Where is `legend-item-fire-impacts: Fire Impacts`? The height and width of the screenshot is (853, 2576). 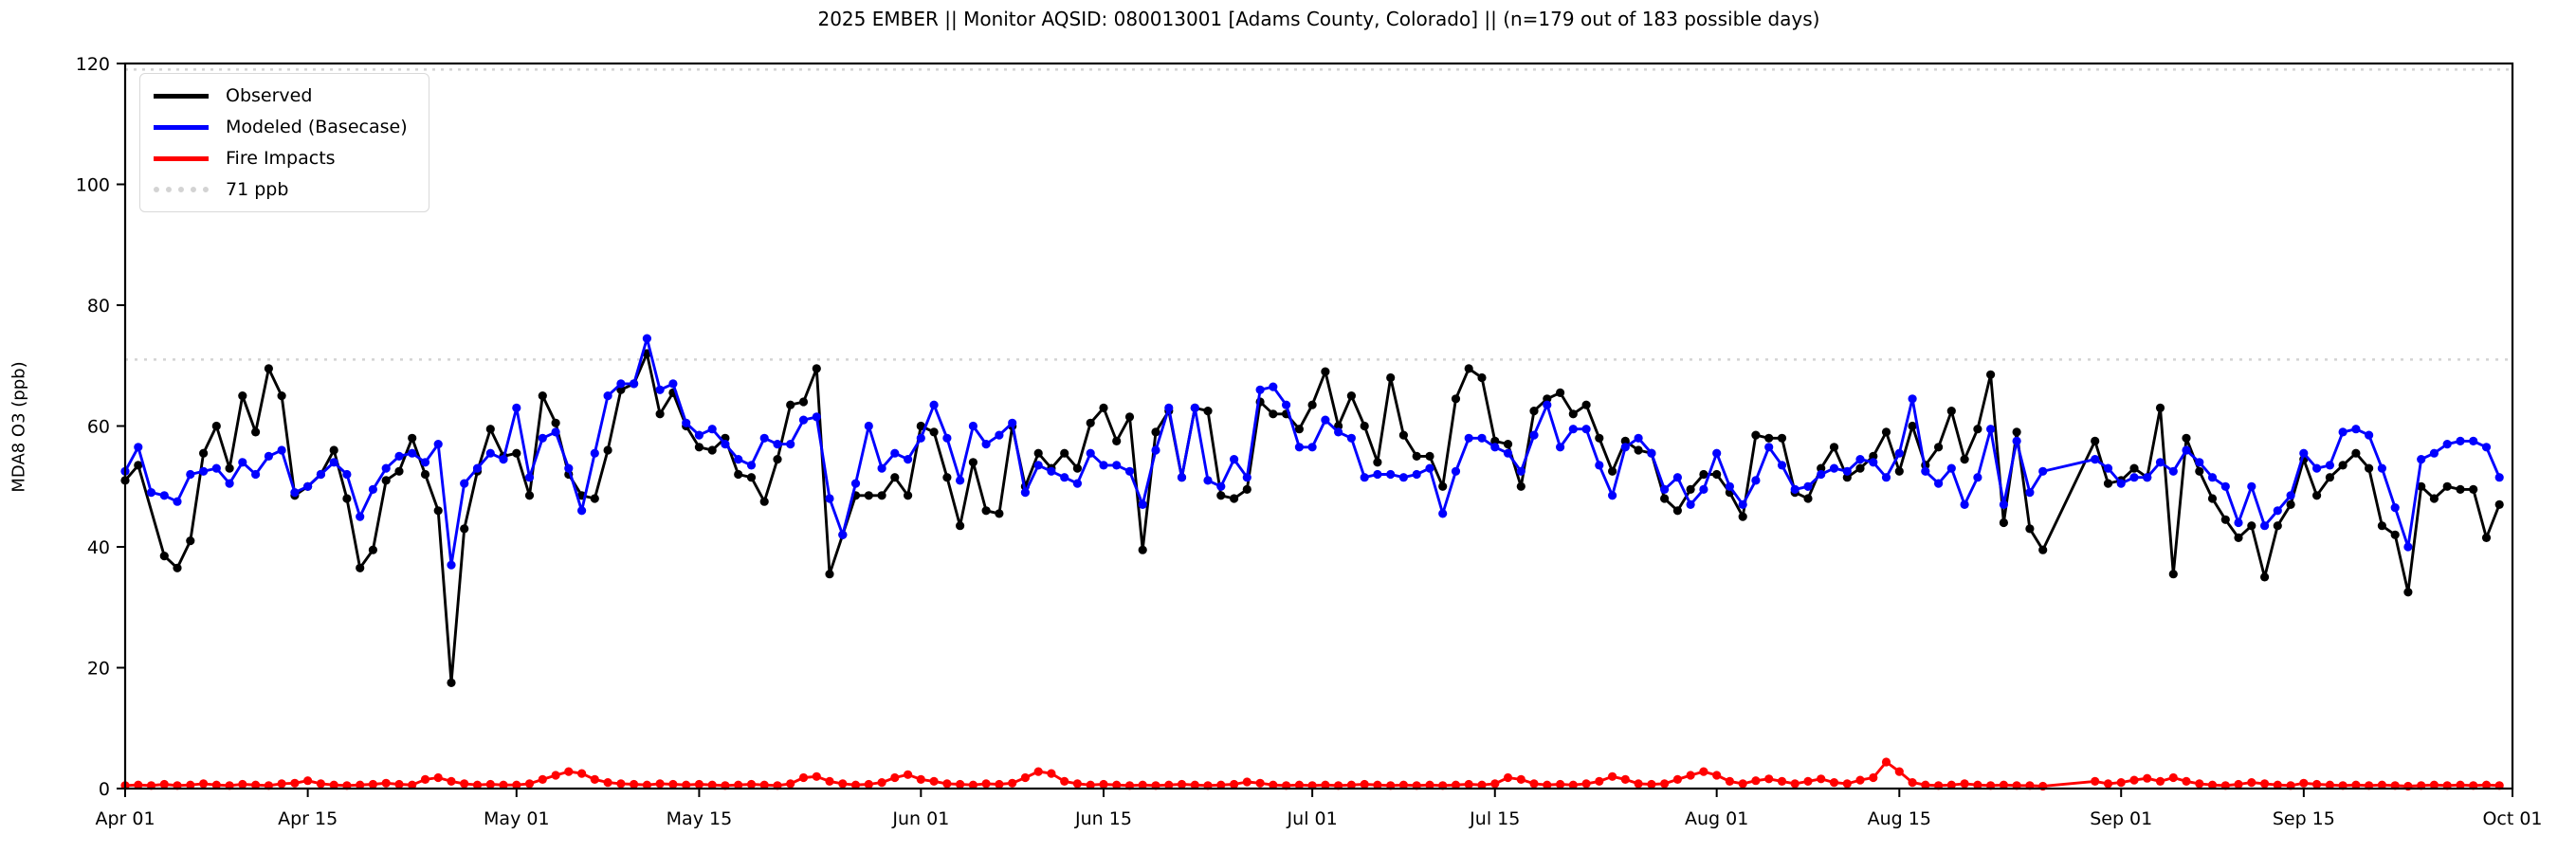 legend-item-fire-impacts: Fire Impacts is located at coordinates (281, 158).